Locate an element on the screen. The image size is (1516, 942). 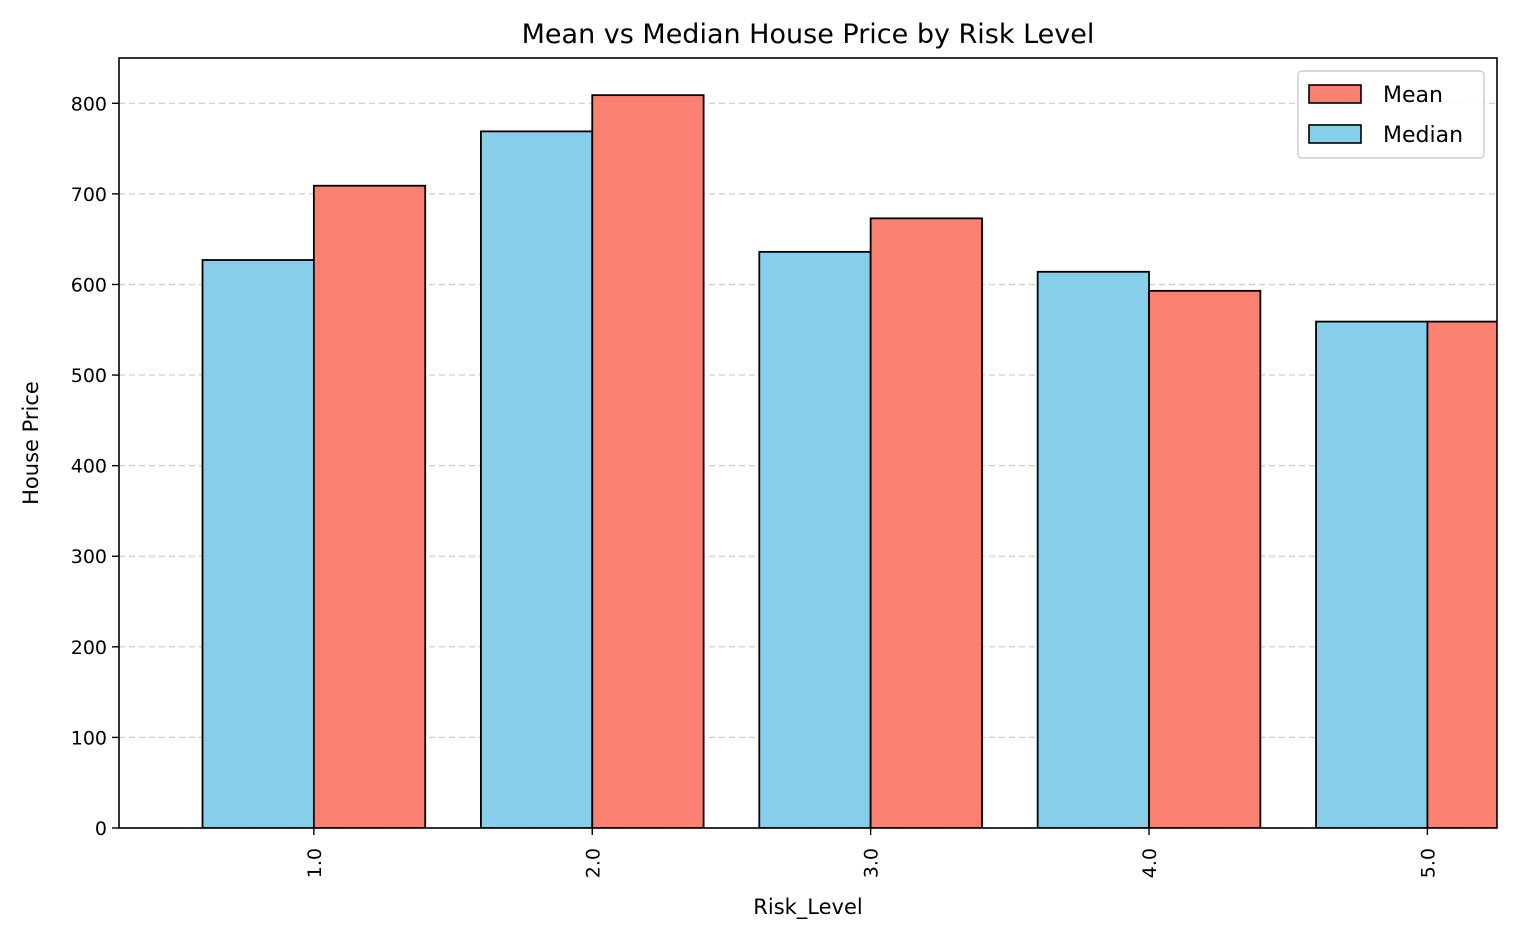
y-tick-label: 0 is located at coordinates (101, 829).